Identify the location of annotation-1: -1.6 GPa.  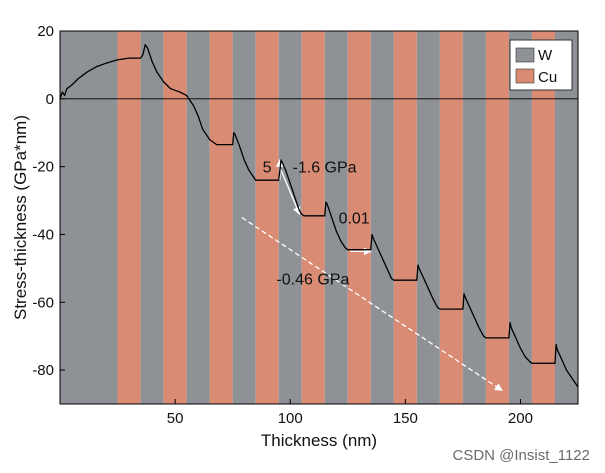
(325, 168).